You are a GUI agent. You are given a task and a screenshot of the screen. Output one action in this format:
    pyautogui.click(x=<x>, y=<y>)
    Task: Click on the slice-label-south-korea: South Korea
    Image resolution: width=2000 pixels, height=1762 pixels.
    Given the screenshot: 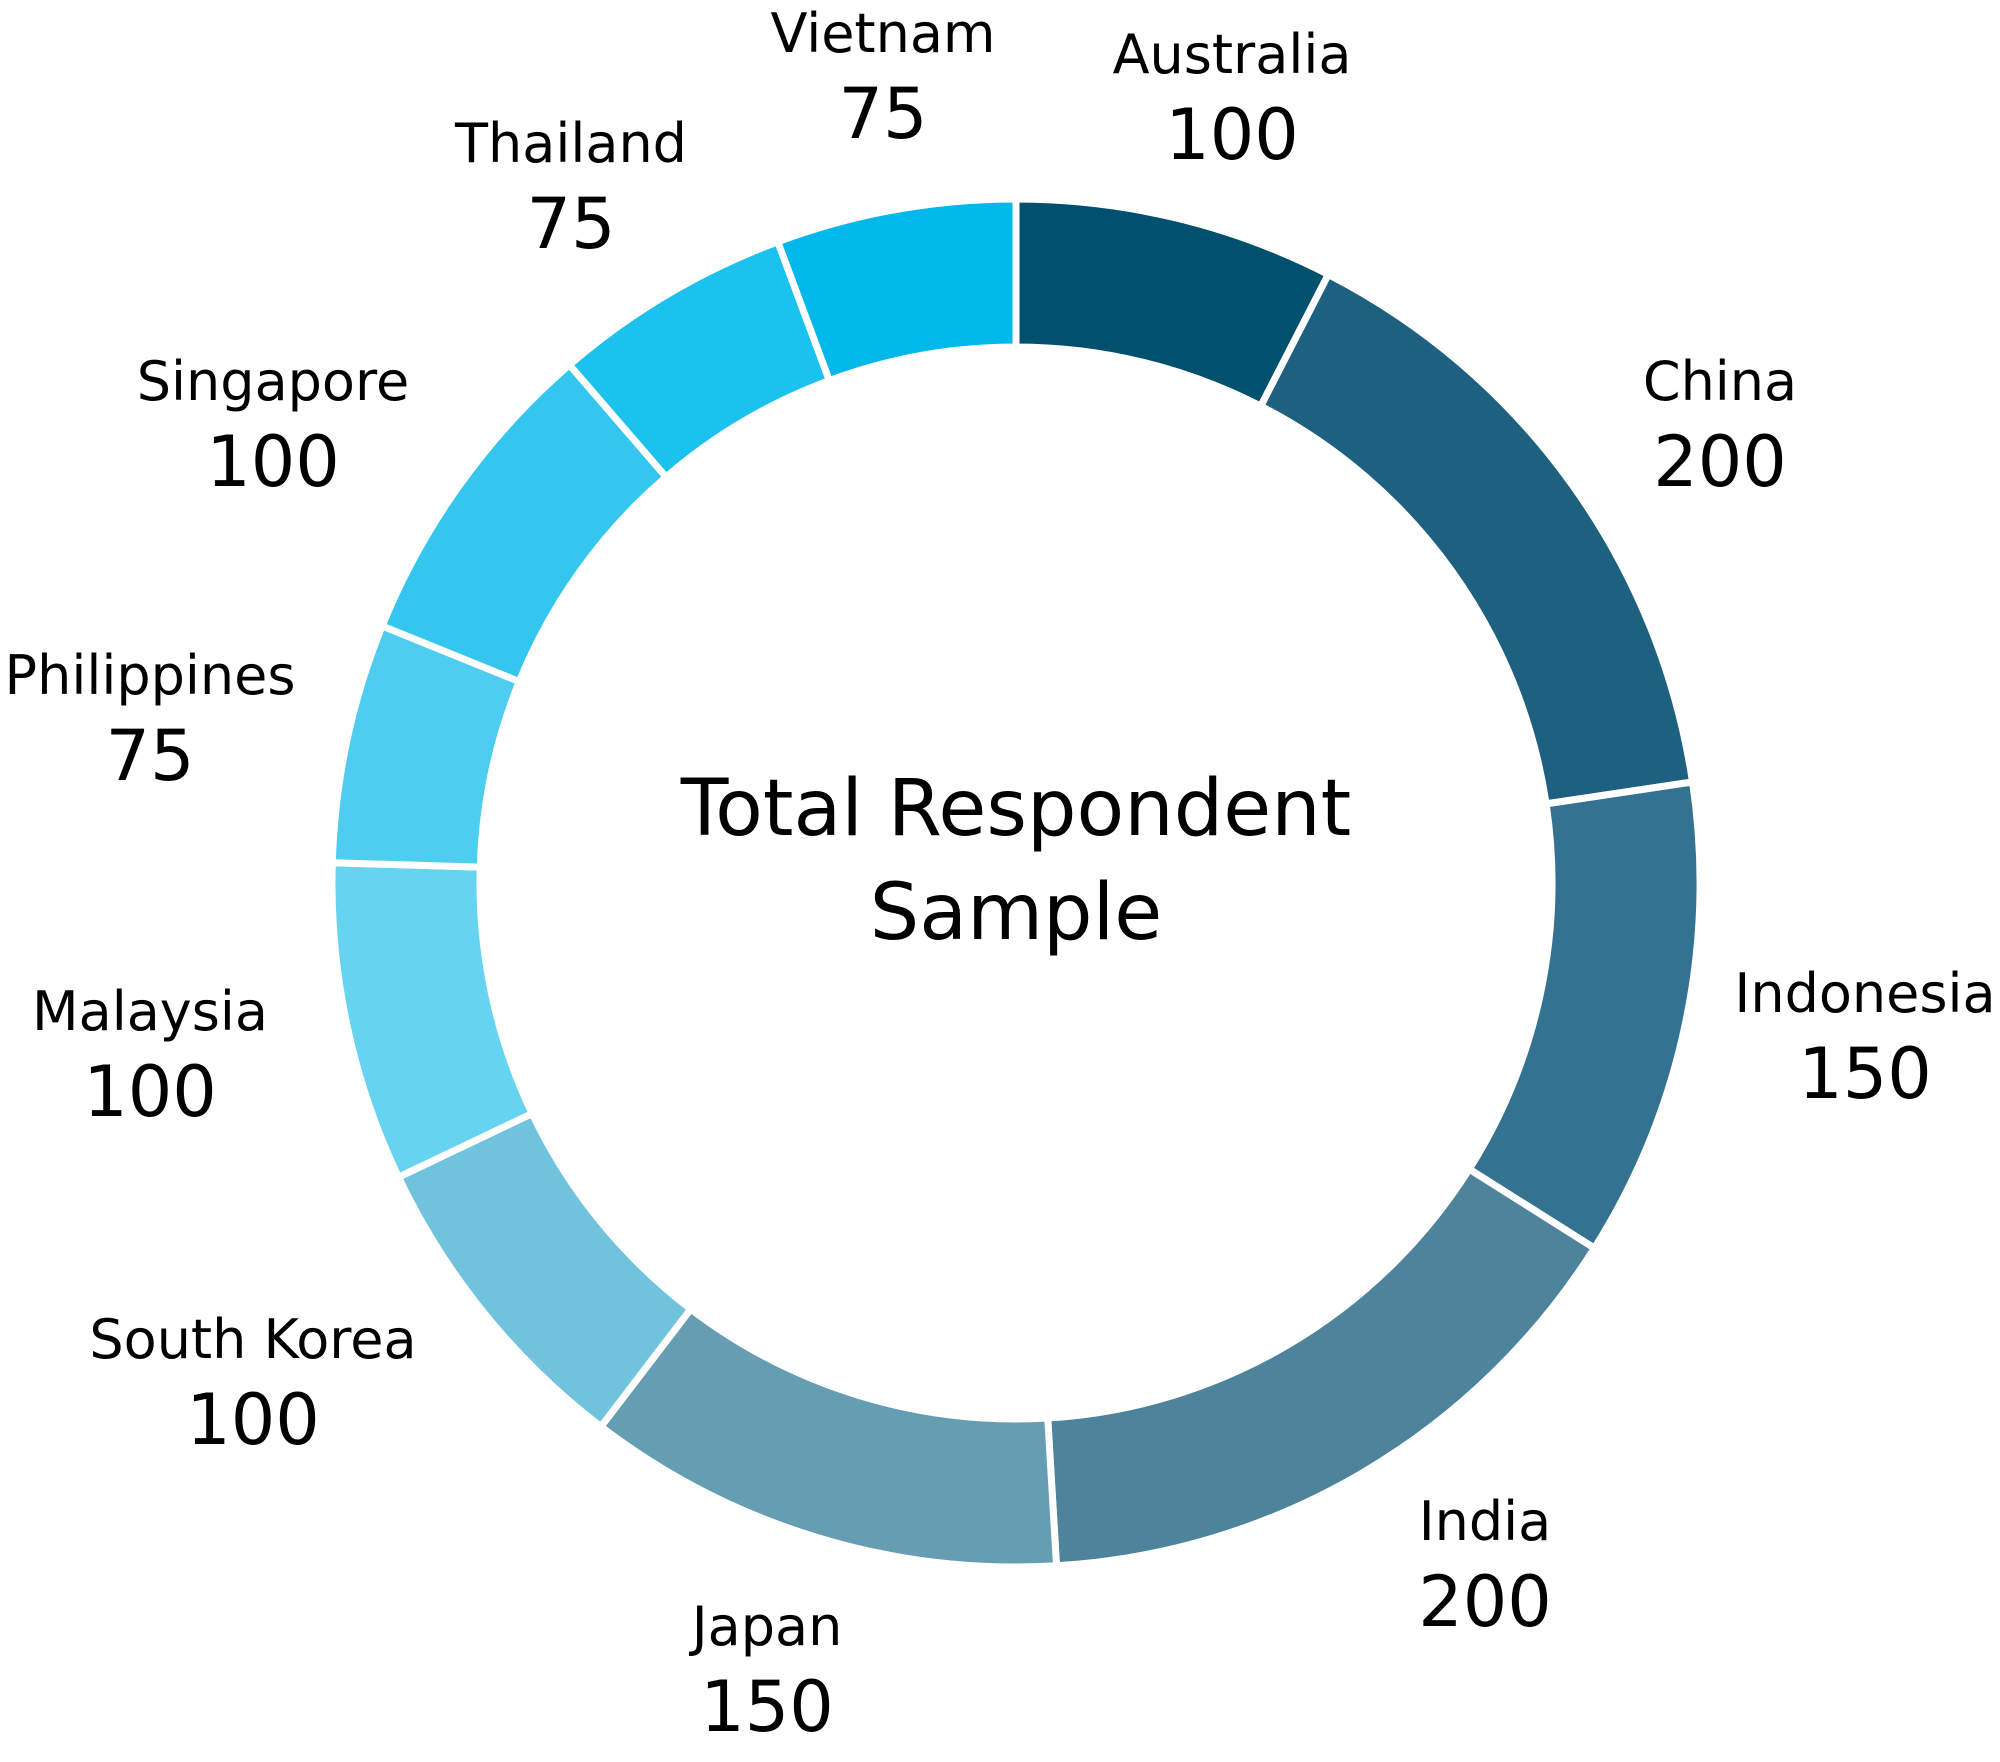 What is the action you would take?
    pyautogui.click(x=252, y=1339)
    